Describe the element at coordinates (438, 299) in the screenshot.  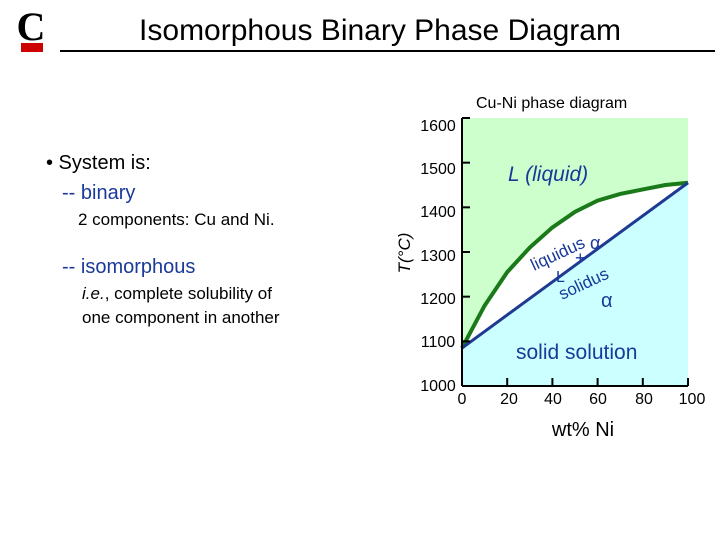
I see `y-tick-1200: 1200` at that location.